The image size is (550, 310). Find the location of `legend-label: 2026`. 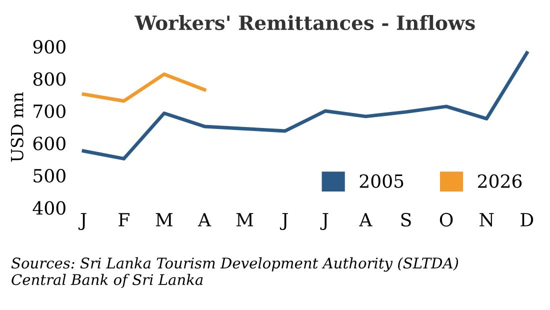

legend-label: 2026 is located at coordinates (500, 181).